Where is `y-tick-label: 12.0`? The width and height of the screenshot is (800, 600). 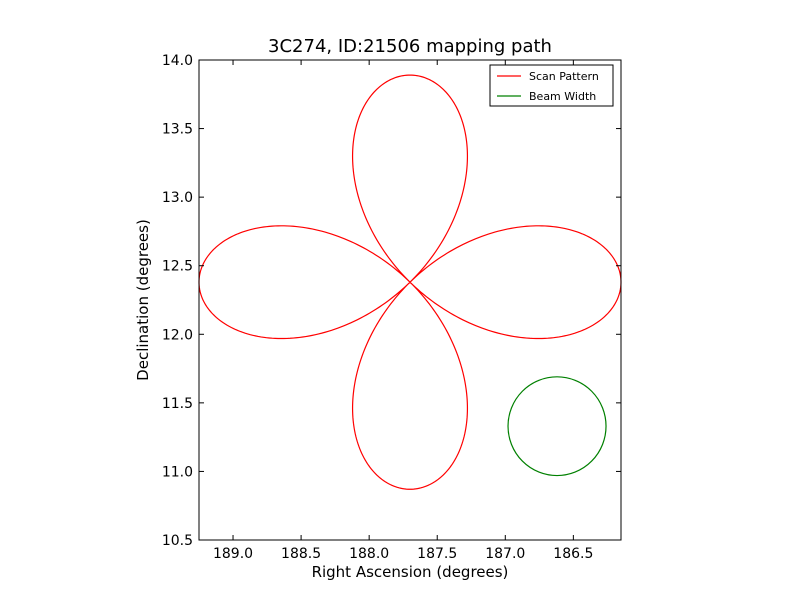 y-tick-label: 12.0 is located at coordinates (177, 335).